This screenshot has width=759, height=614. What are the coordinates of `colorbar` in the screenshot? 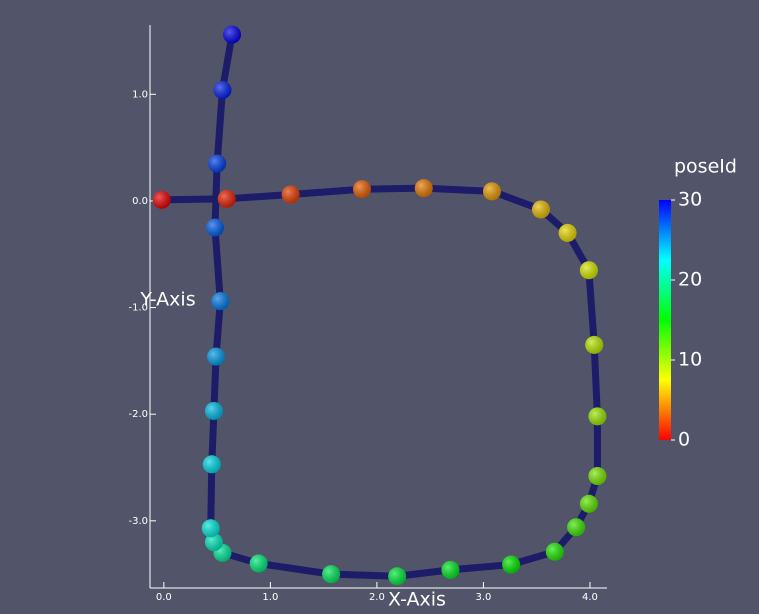 It's located at (665, 320).